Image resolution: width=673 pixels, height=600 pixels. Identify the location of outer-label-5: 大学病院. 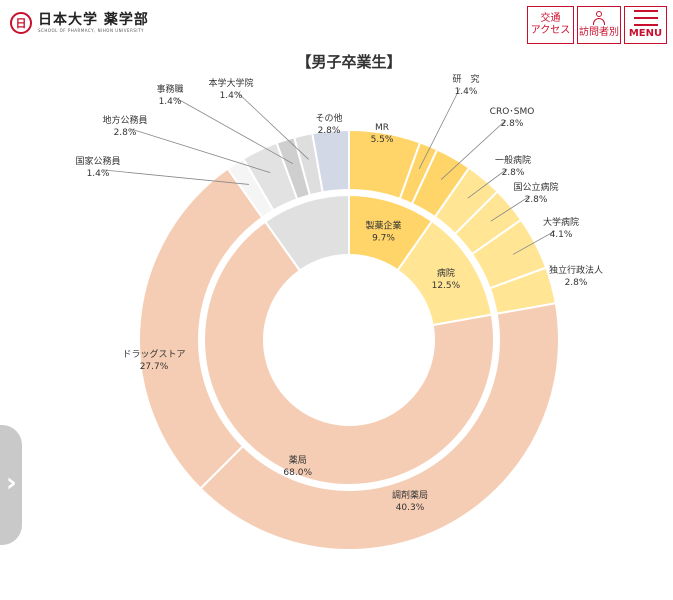
(561, 222).